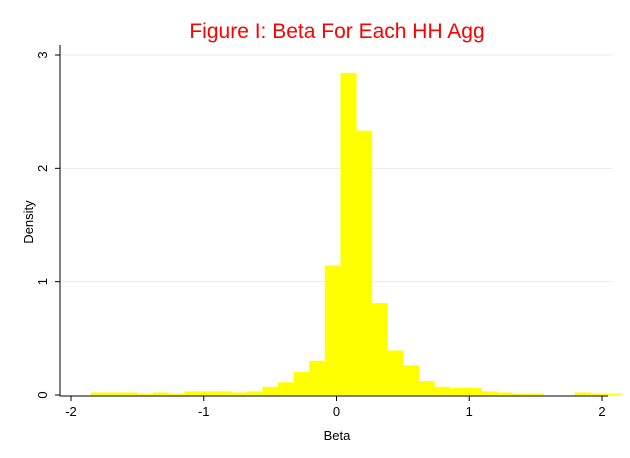 This screenshot has height=458, width=630. What do you see at coordinates (42, 281) in the screenshot?
I see `y-tick-label: 1` at bounding box center [42, 281].